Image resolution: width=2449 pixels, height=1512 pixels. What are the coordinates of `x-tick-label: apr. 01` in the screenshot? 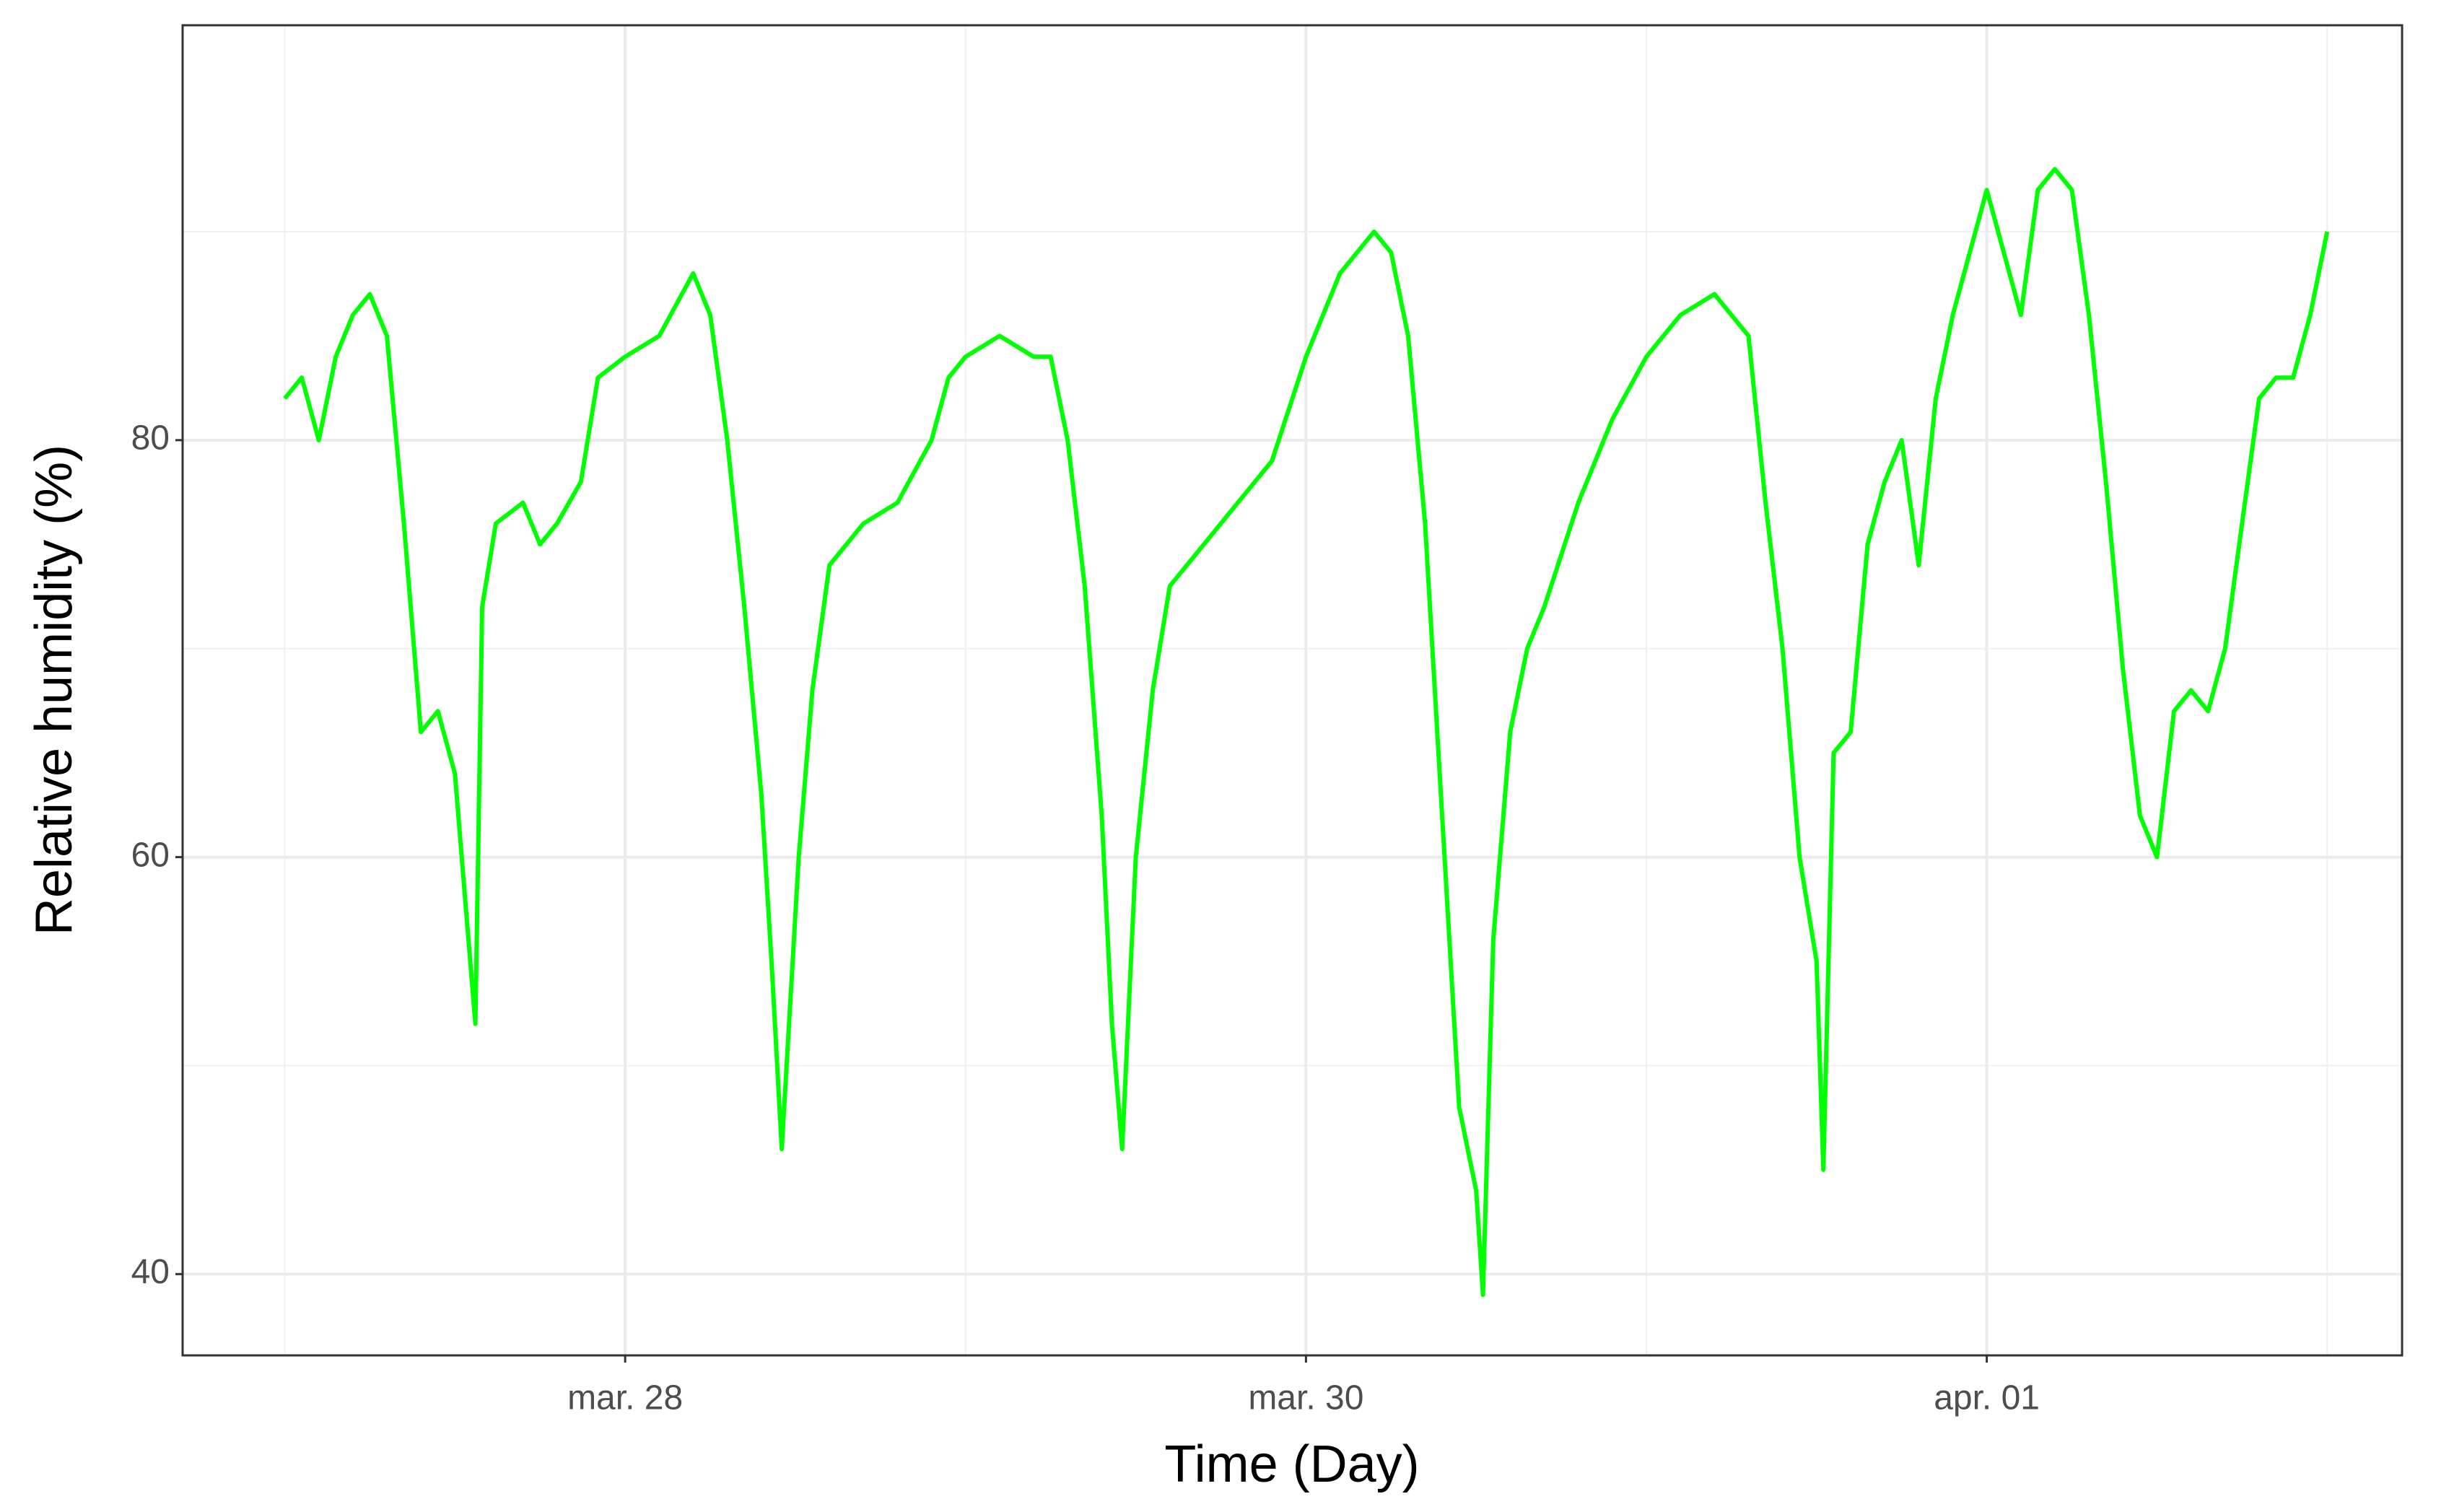 It's located at (1987, 1398).